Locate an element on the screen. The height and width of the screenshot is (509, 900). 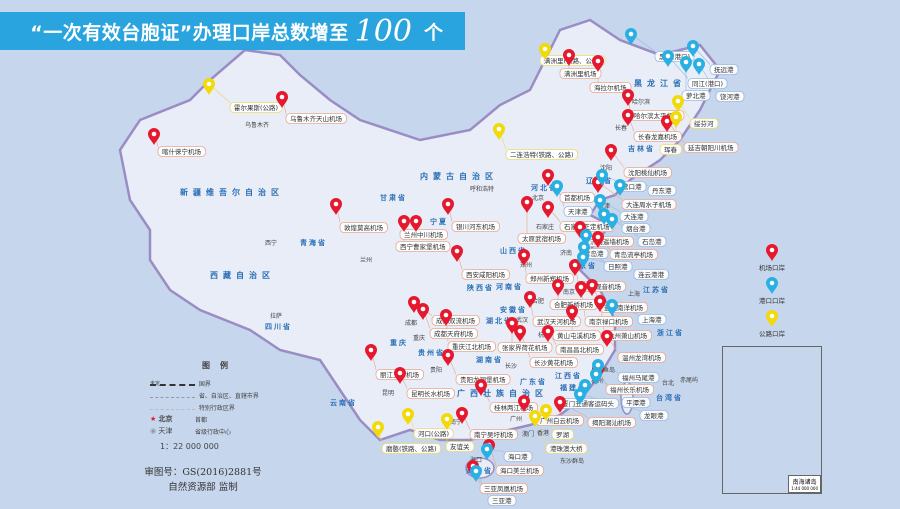
port-label: 萝北港 is located at coordinates (696, 95).